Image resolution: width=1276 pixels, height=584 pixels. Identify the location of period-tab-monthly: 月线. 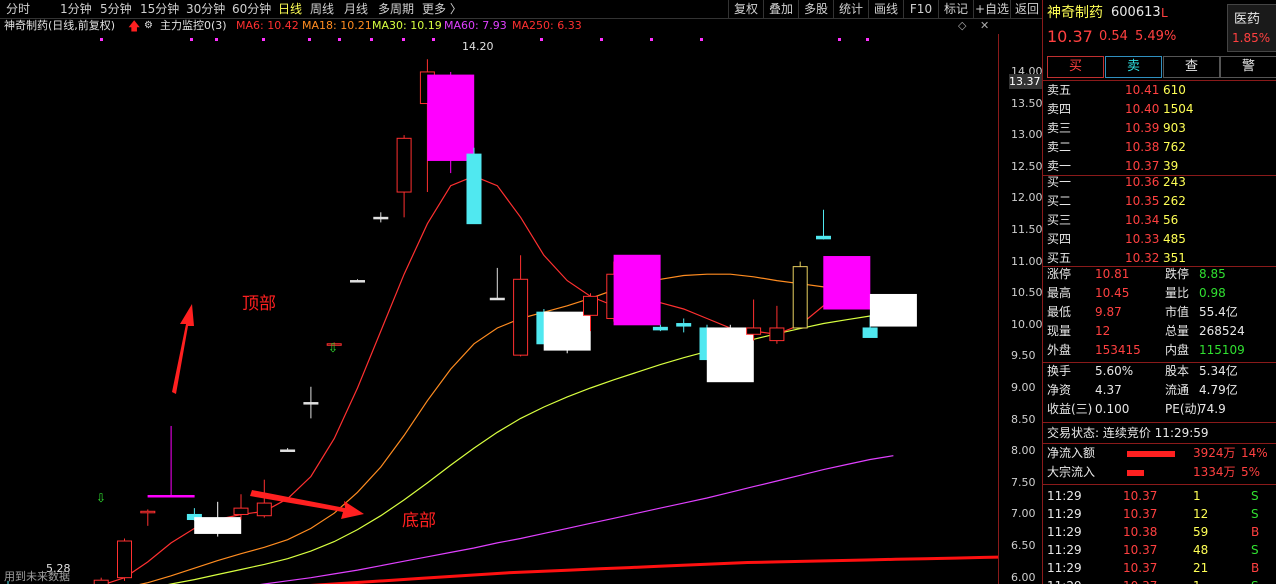
(356, 9).